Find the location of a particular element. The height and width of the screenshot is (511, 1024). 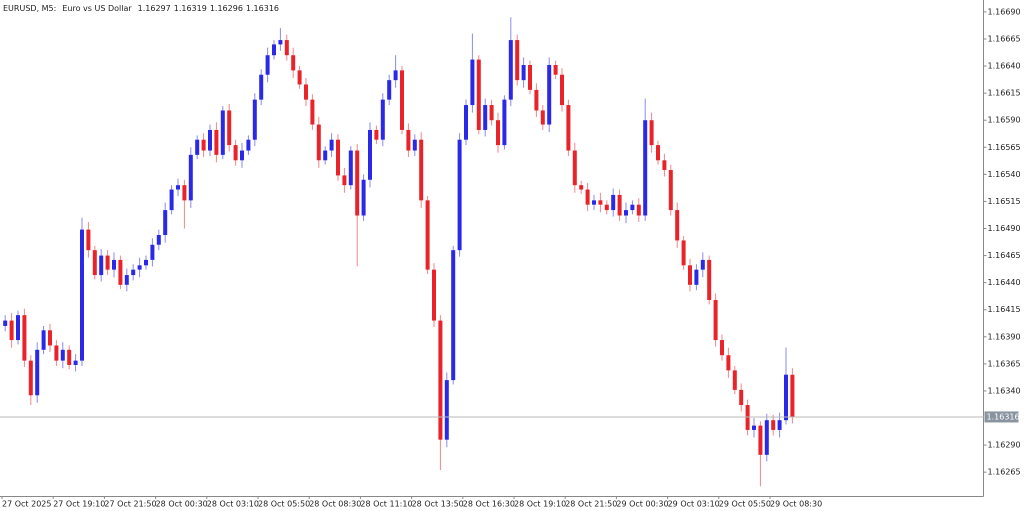

x-tick-label: 28 Oct 19:10 is located at coordinates (540, 504).